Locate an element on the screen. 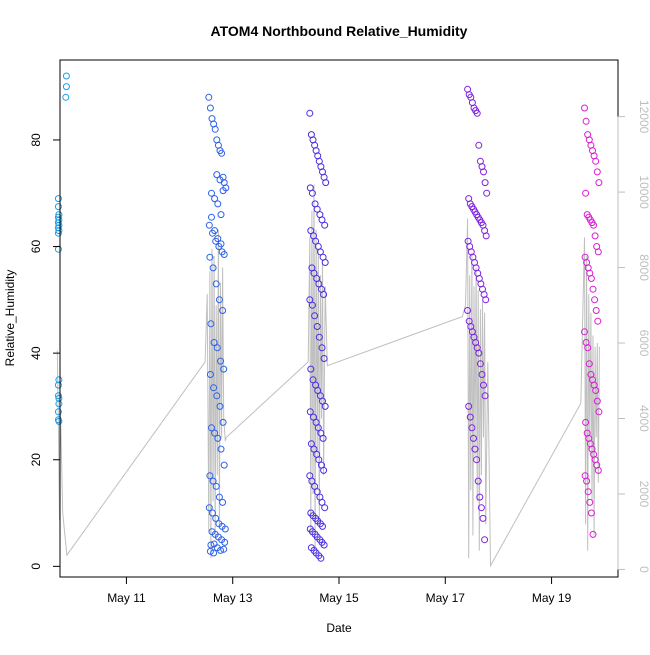  secondary-tick-label: 8000 is located at coordinates (643, 267).